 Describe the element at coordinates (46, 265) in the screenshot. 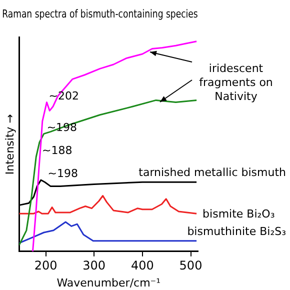

I see `x-tick-label: 200` at that location.